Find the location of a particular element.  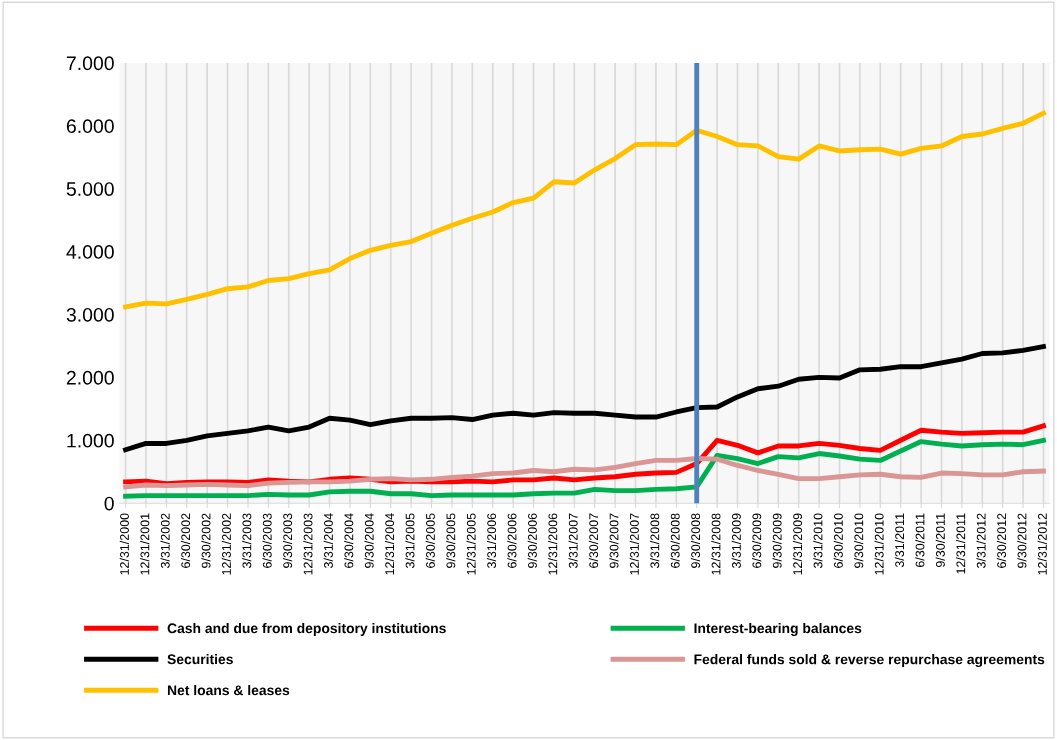

x-tick-label: 3/31/2004 is located at coordinates (328, 541).